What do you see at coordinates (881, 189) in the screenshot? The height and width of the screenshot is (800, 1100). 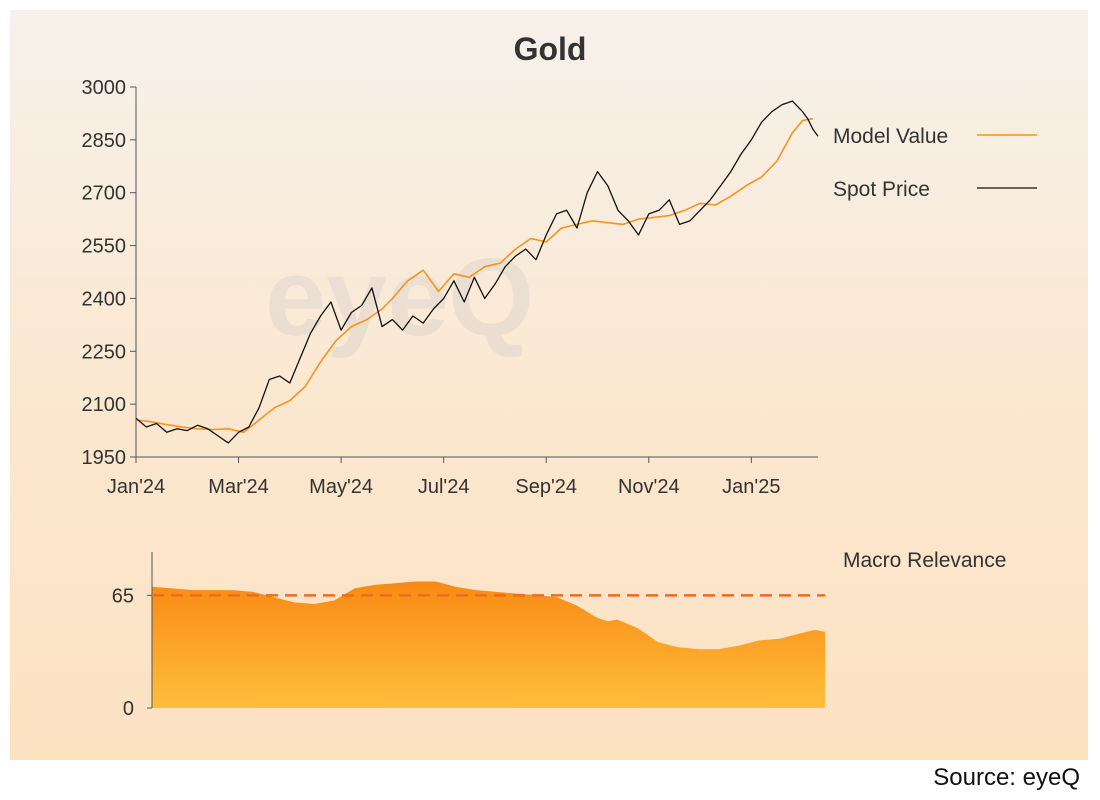 I see `legend-label-spot-price: Spot Price` at bounding box center [881, 189].